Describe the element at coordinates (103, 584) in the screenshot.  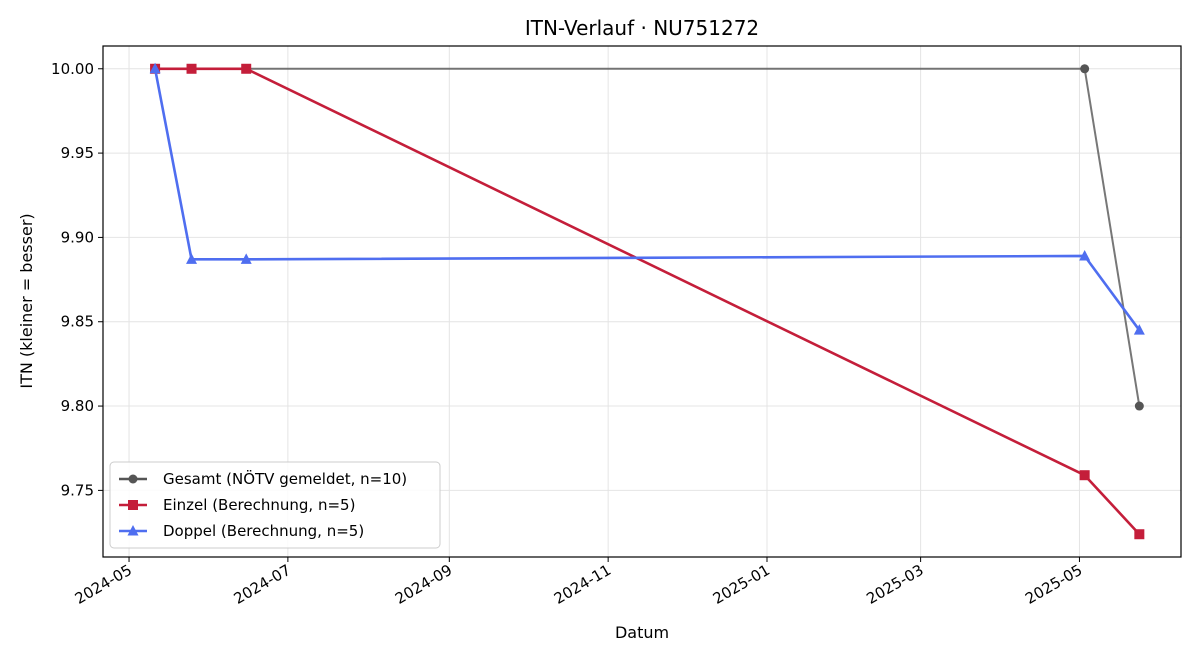
I see `x-tick-label: 2024-05` at that location.